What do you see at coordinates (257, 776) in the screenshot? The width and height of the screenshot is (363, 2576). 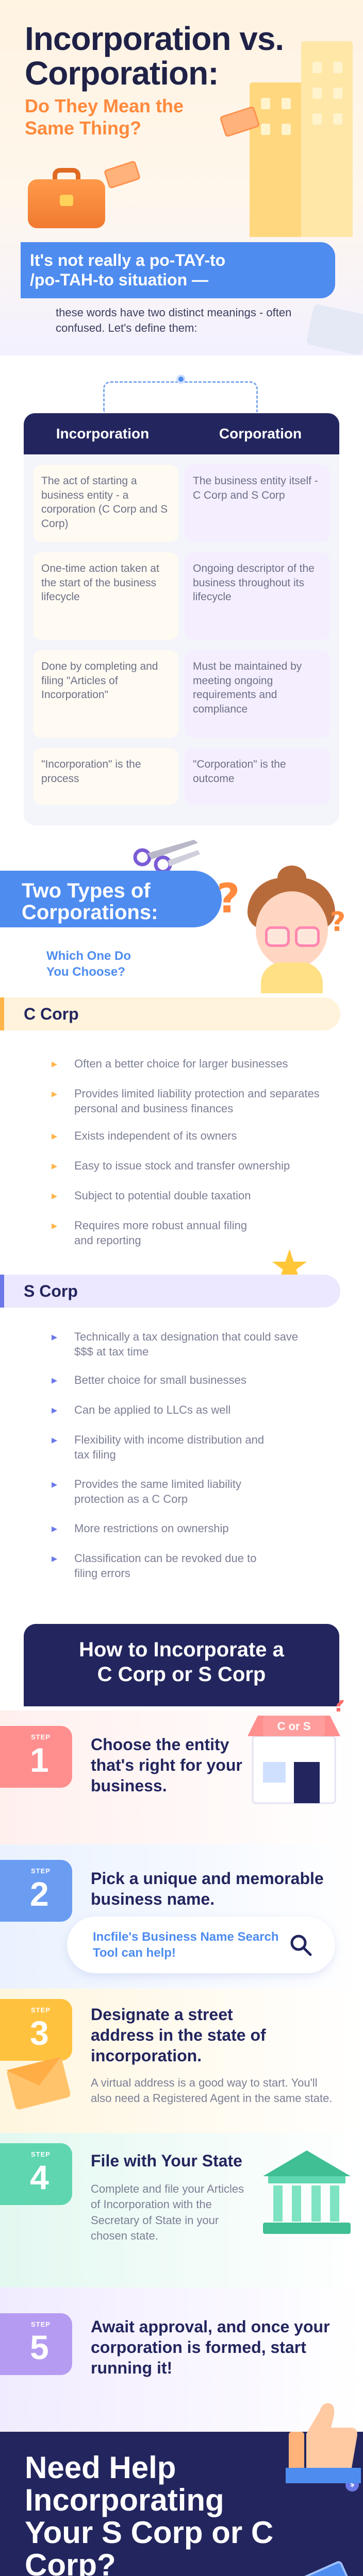 I see `table-cell: "Corporation" is the outcome` at bounding box center [257, 776].